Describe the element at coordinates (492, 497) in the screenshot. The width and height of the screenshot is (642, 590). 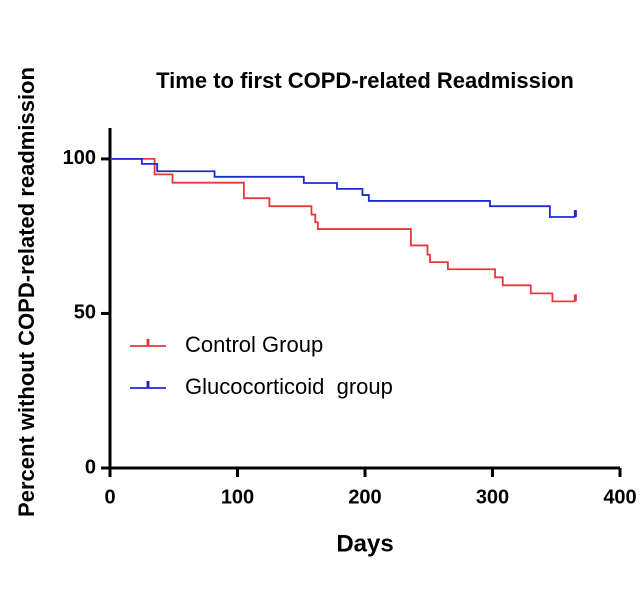
I see `x-tick-label: 300` at that location.